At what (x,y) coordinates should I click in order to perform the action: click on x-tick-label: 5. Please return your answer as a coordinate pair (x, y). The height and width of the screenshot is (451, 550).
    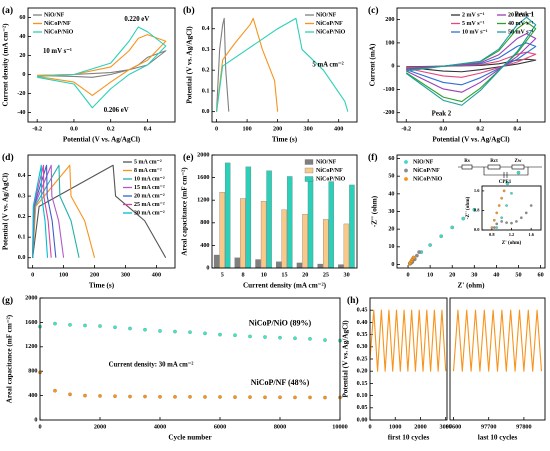
    Looking at the image, I should click on (222, 274).